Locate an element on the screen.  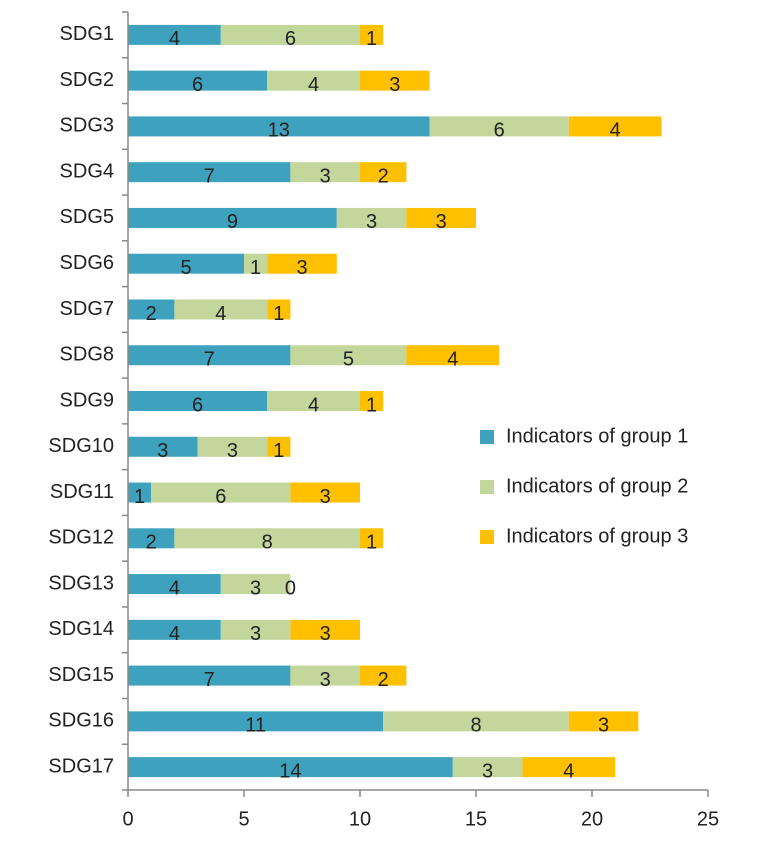
legend-swatch is located at coordinates (487, 537).